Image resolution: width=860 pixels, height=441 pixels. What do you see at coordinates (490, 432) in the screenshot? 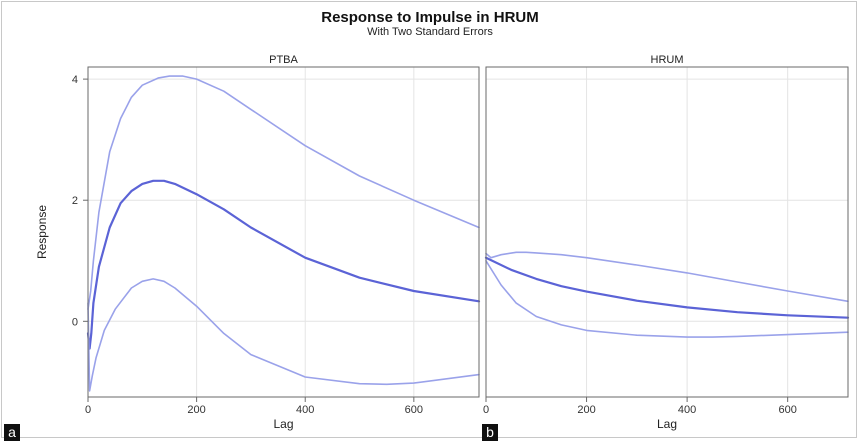
I see `panel-label-b: b` at bounding box center [490, 432].